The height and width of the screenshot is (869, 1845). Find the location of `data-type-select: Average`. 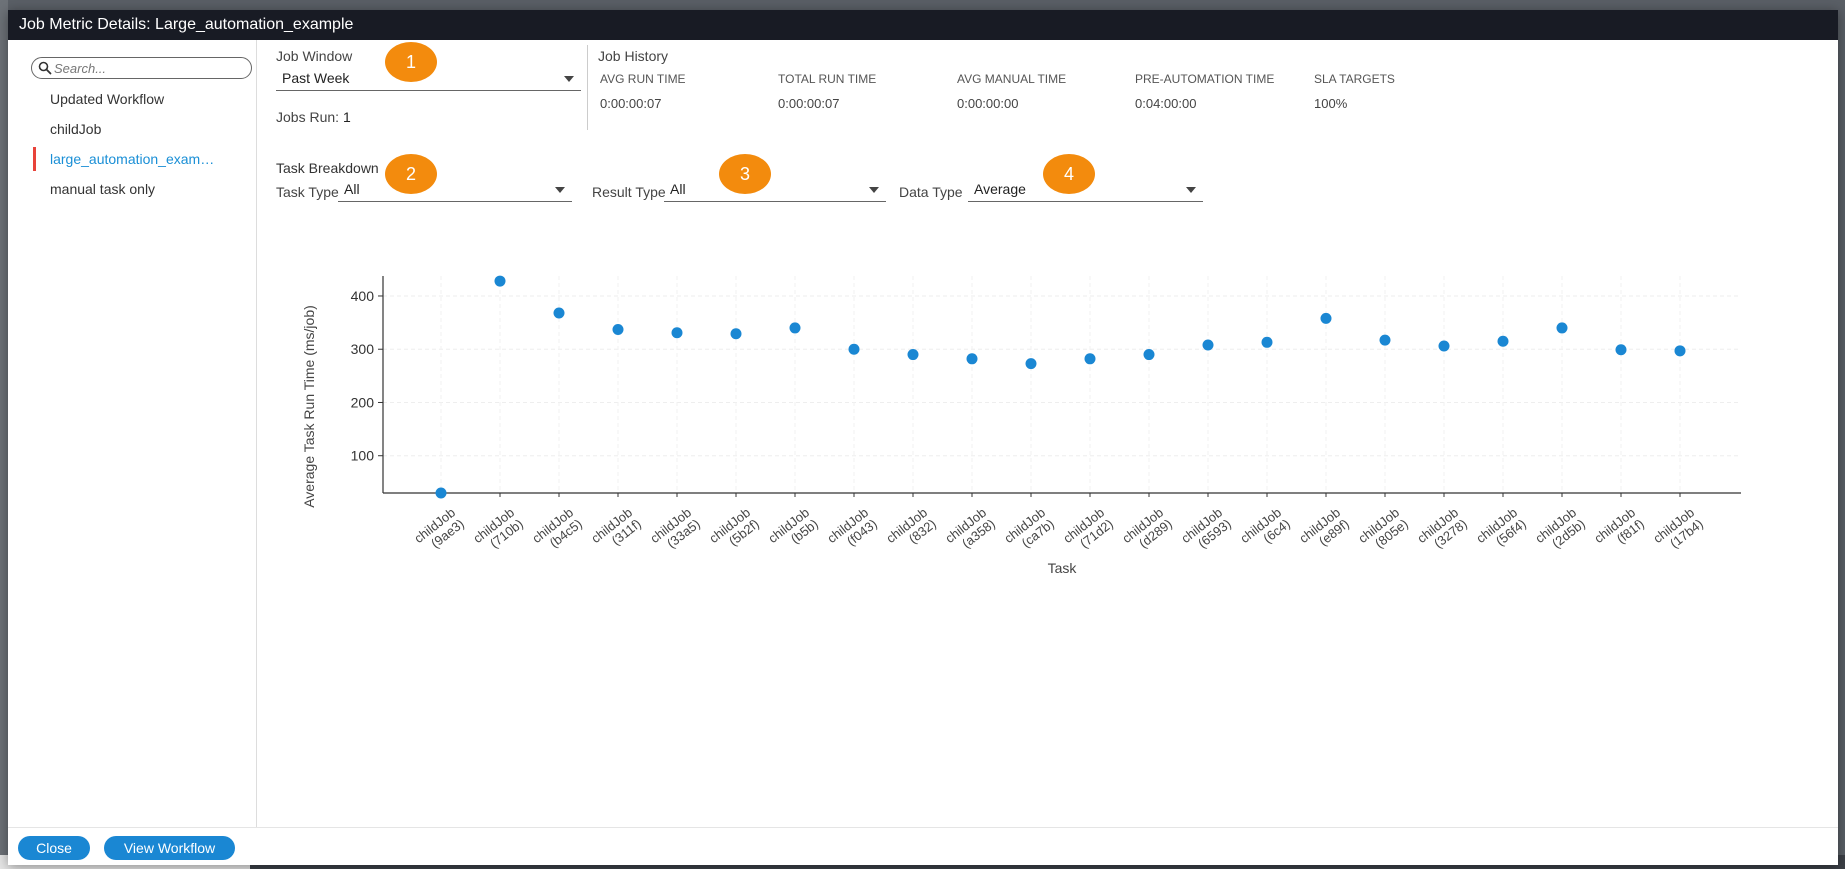

data-type-select: Average is located at coordinates (1085, 190).